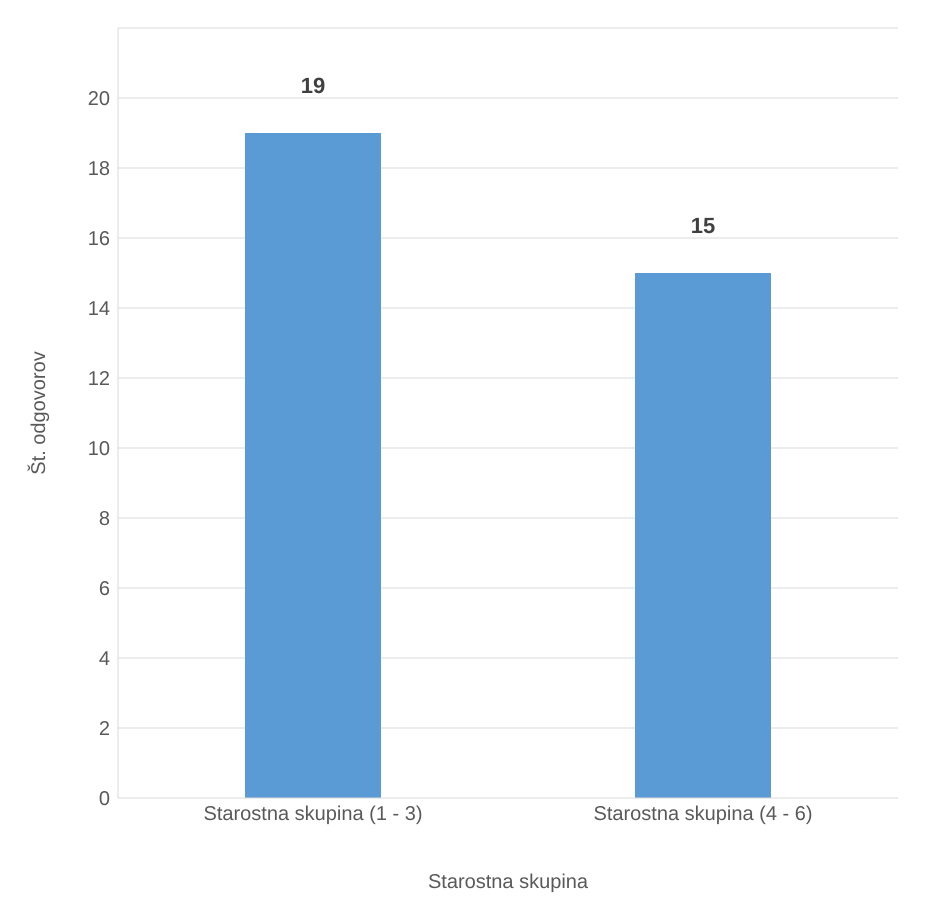  I want to click on y-tick-label: 14, so click(99, 309).